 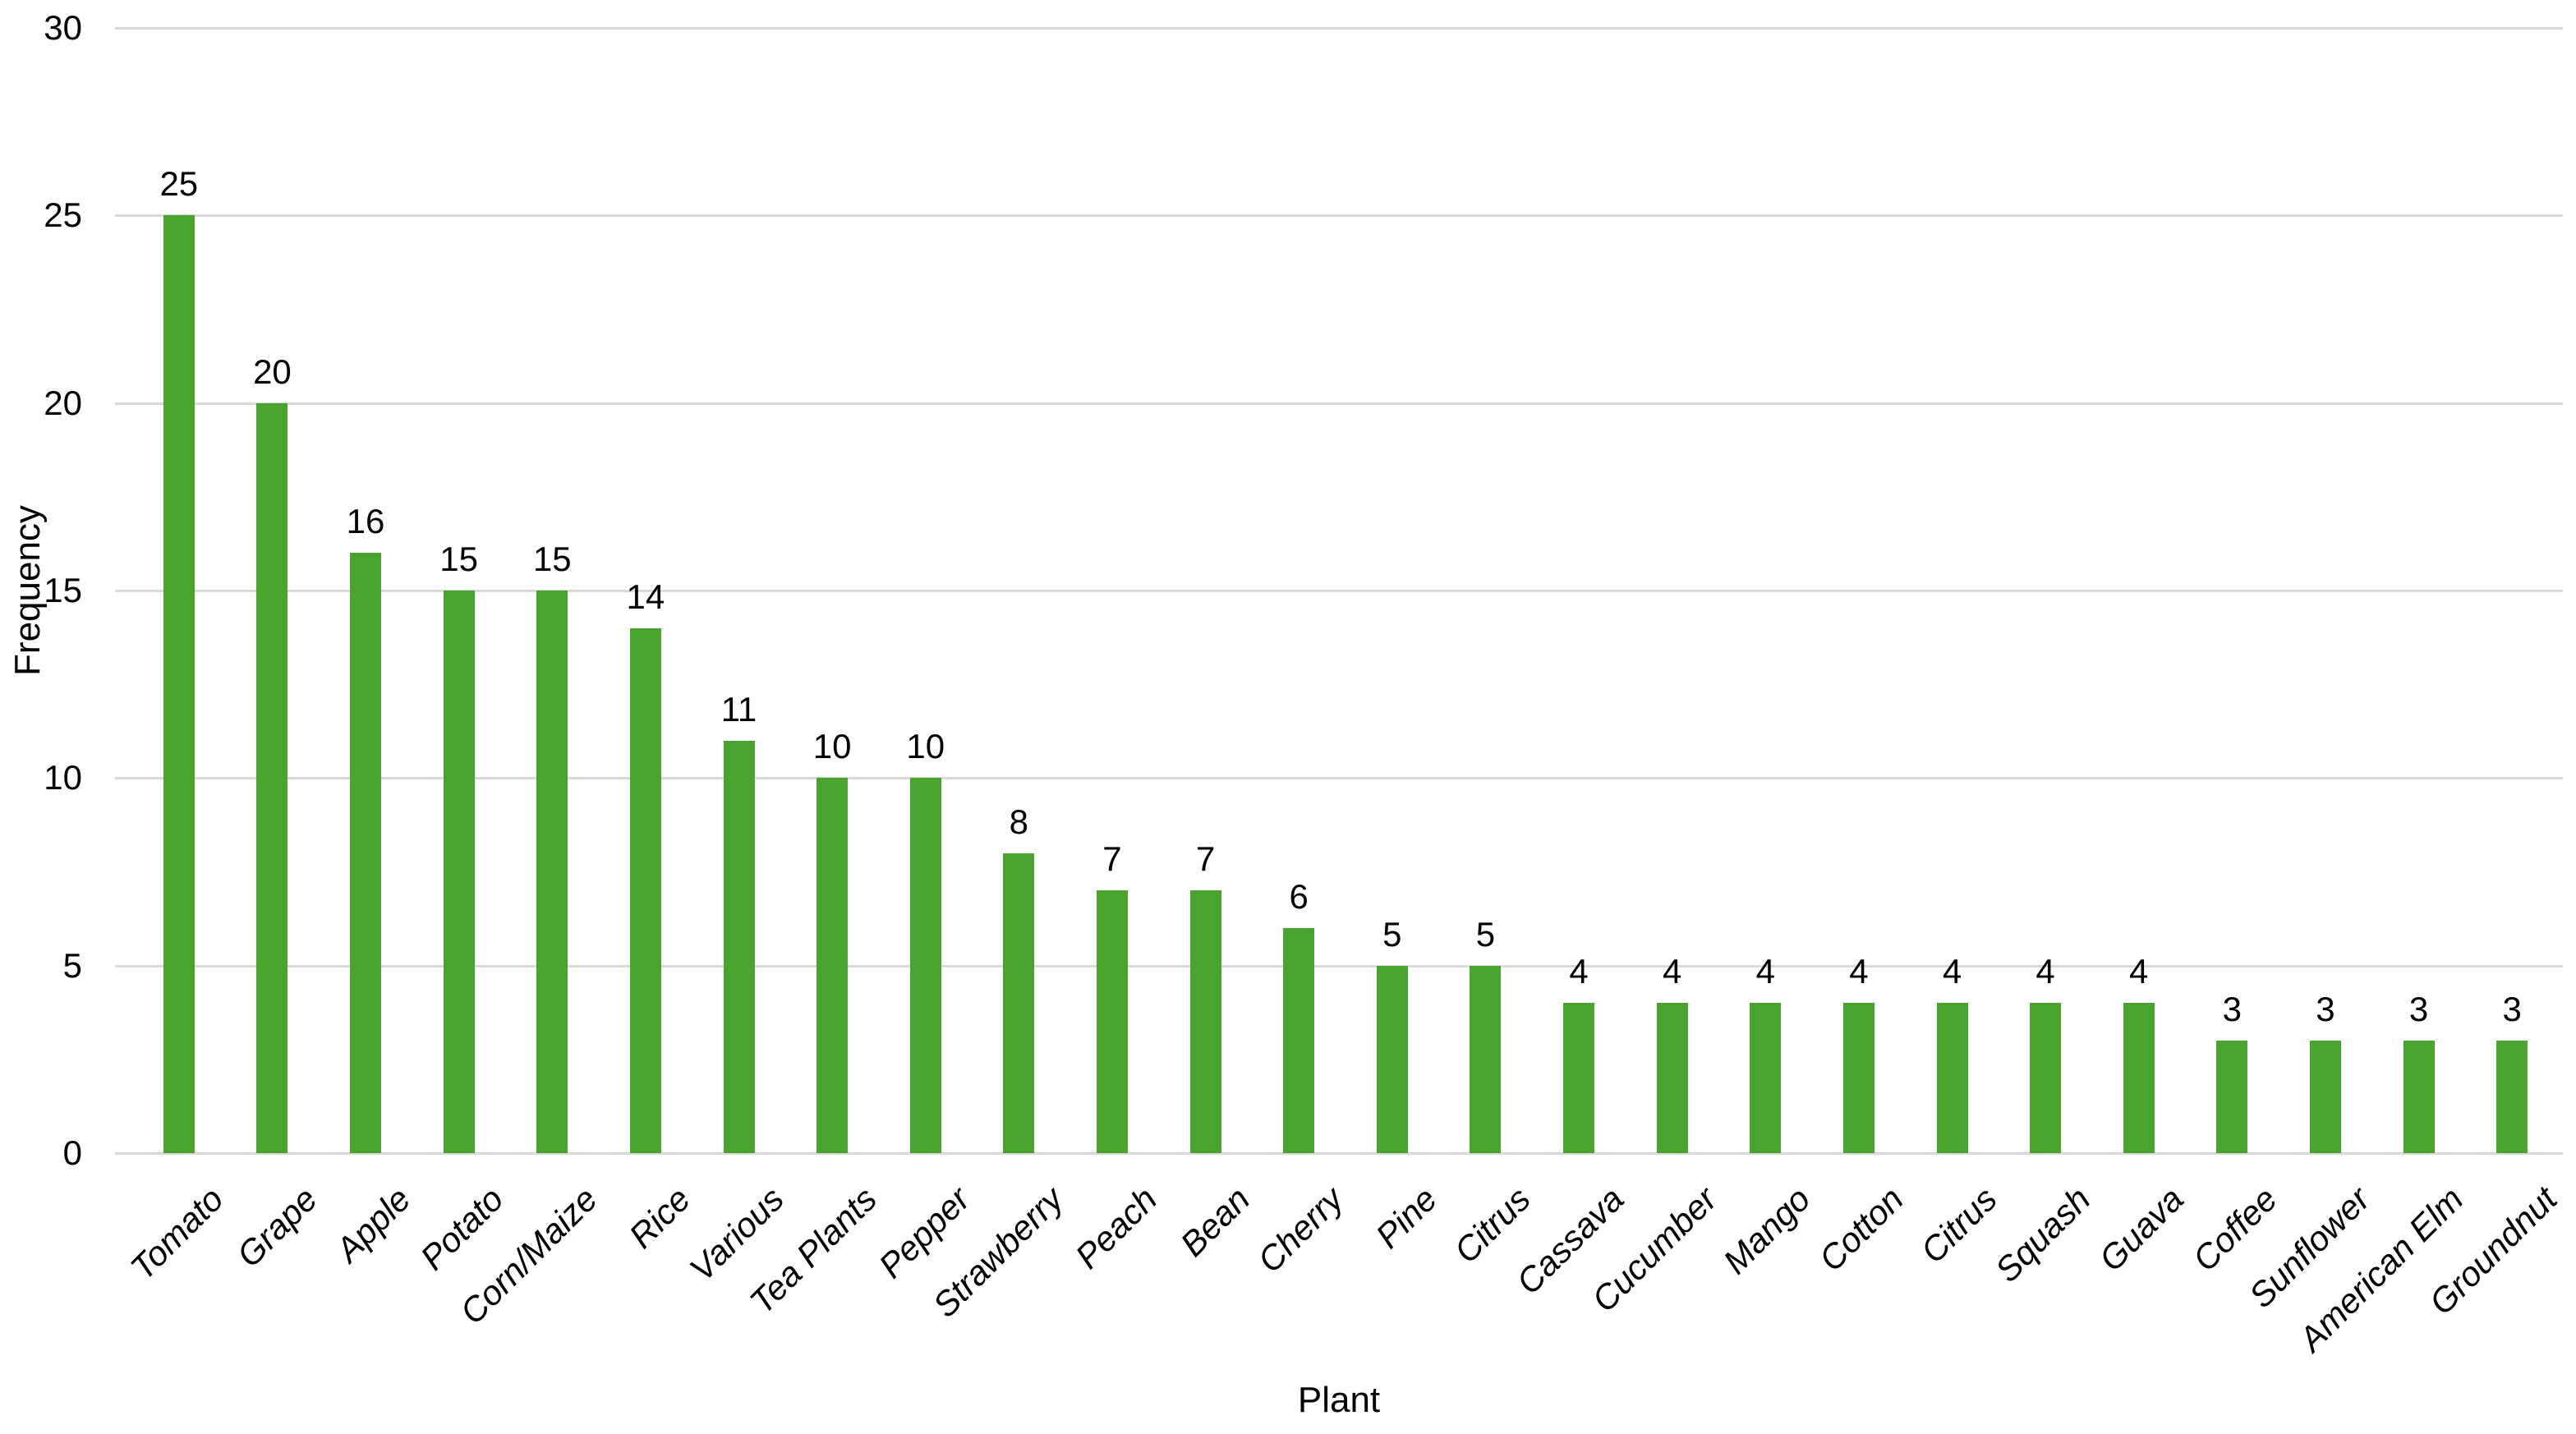 I want to click on x-category-label: Tomato, so click(x=177, y=1233).